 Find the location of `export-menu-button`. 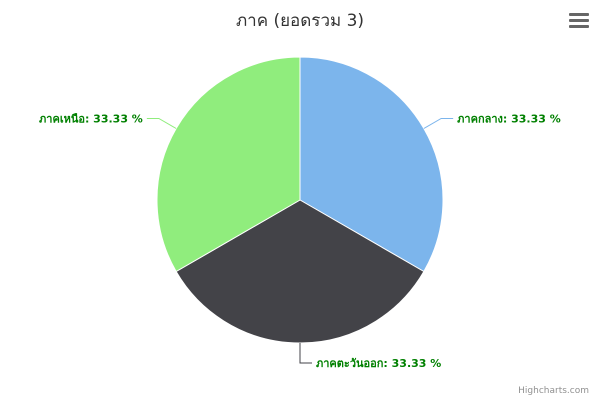

export-menu-button is located at coordinates (579, 22).